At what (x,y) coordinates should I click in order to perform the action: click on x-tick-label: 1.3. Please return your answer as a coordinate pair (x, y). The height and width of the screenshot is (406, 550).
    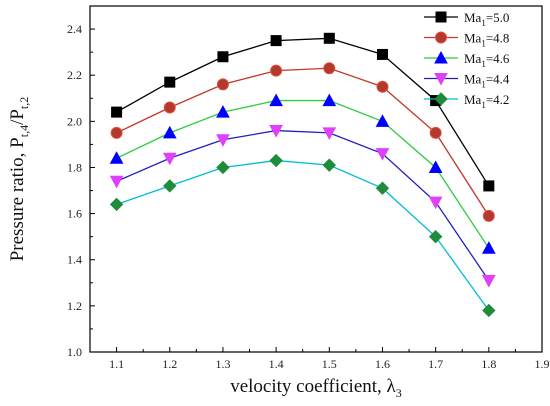
    Looking at the image, I should click on (222, 364).